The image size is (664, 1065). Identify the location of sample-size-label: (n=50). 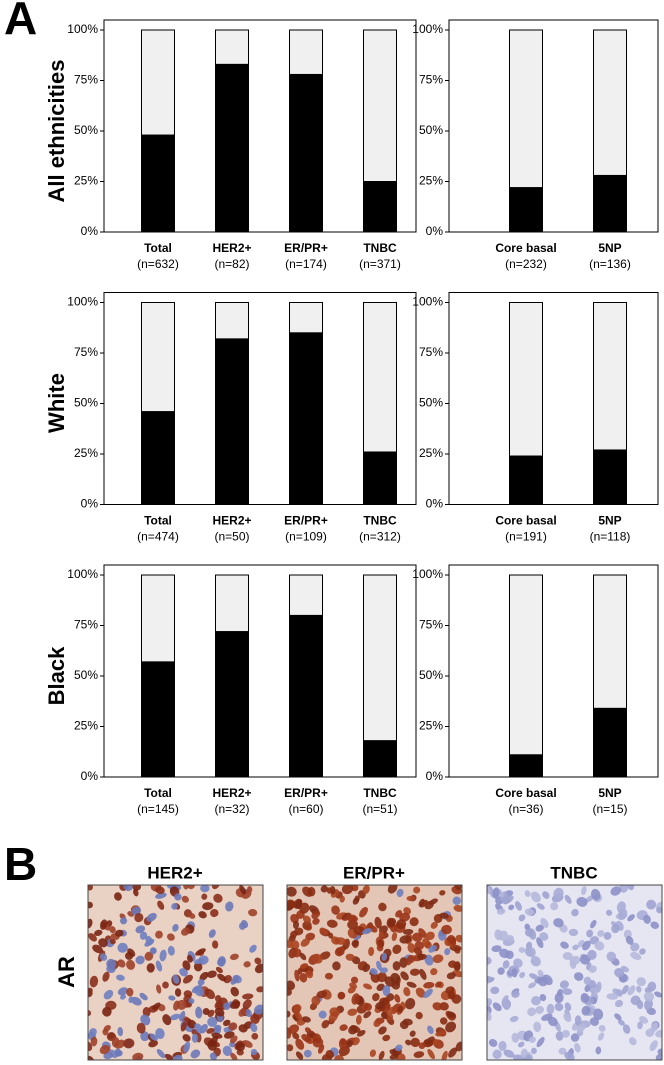
(231, 537).